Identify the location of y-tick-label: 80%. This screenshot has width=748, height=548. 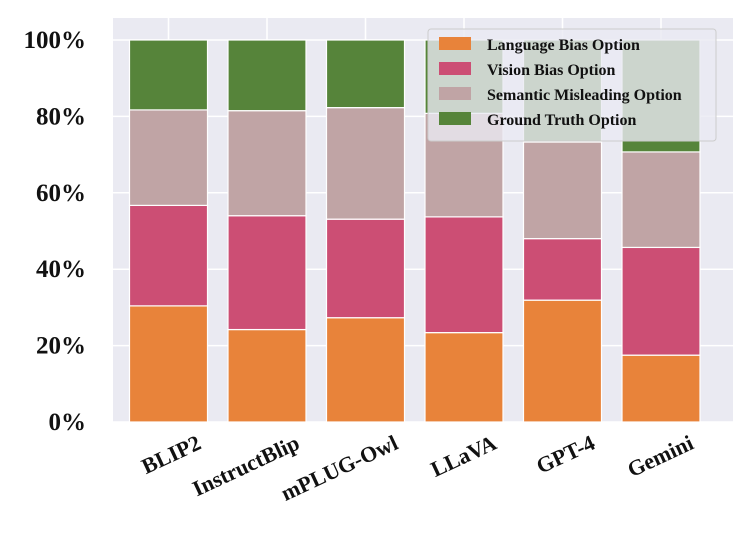
(61, 116).